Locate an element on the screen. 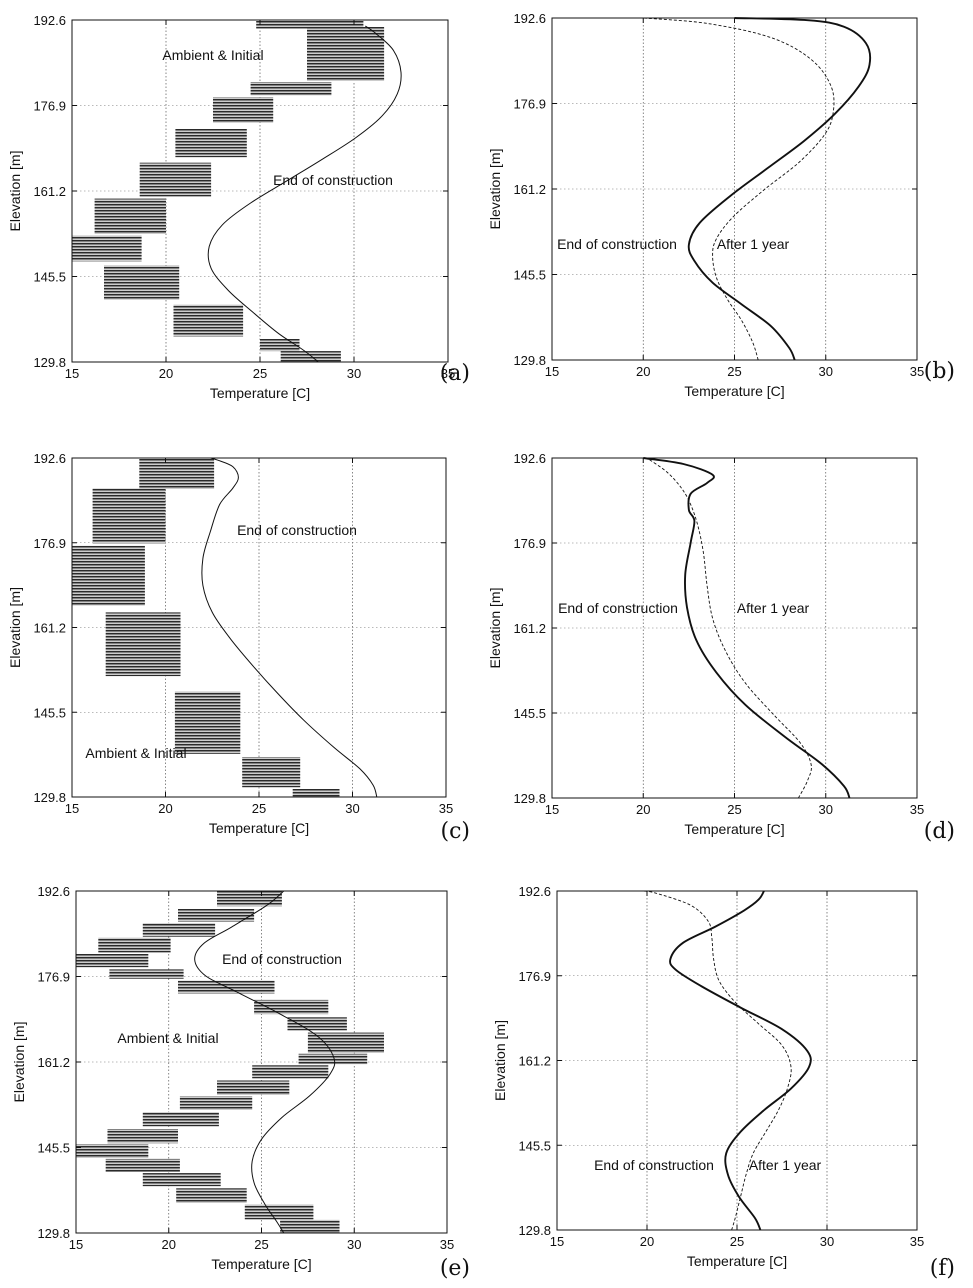 This screenshot has height=1288, width=973. panel-label: (a) is located at coordinates (455, 373).